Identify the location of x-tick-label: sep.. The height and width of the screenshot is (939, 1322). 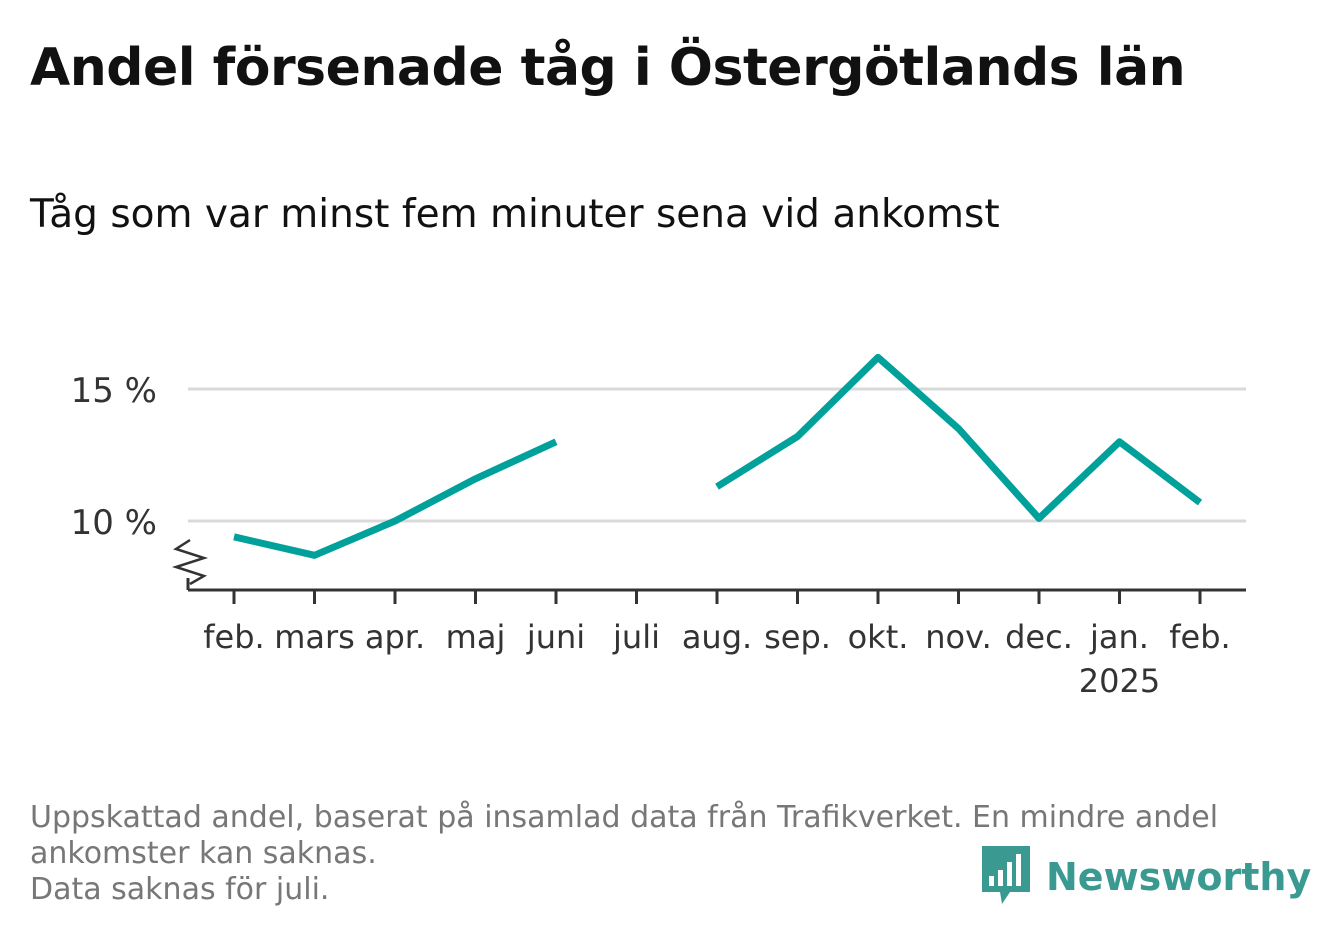
(797, 637).